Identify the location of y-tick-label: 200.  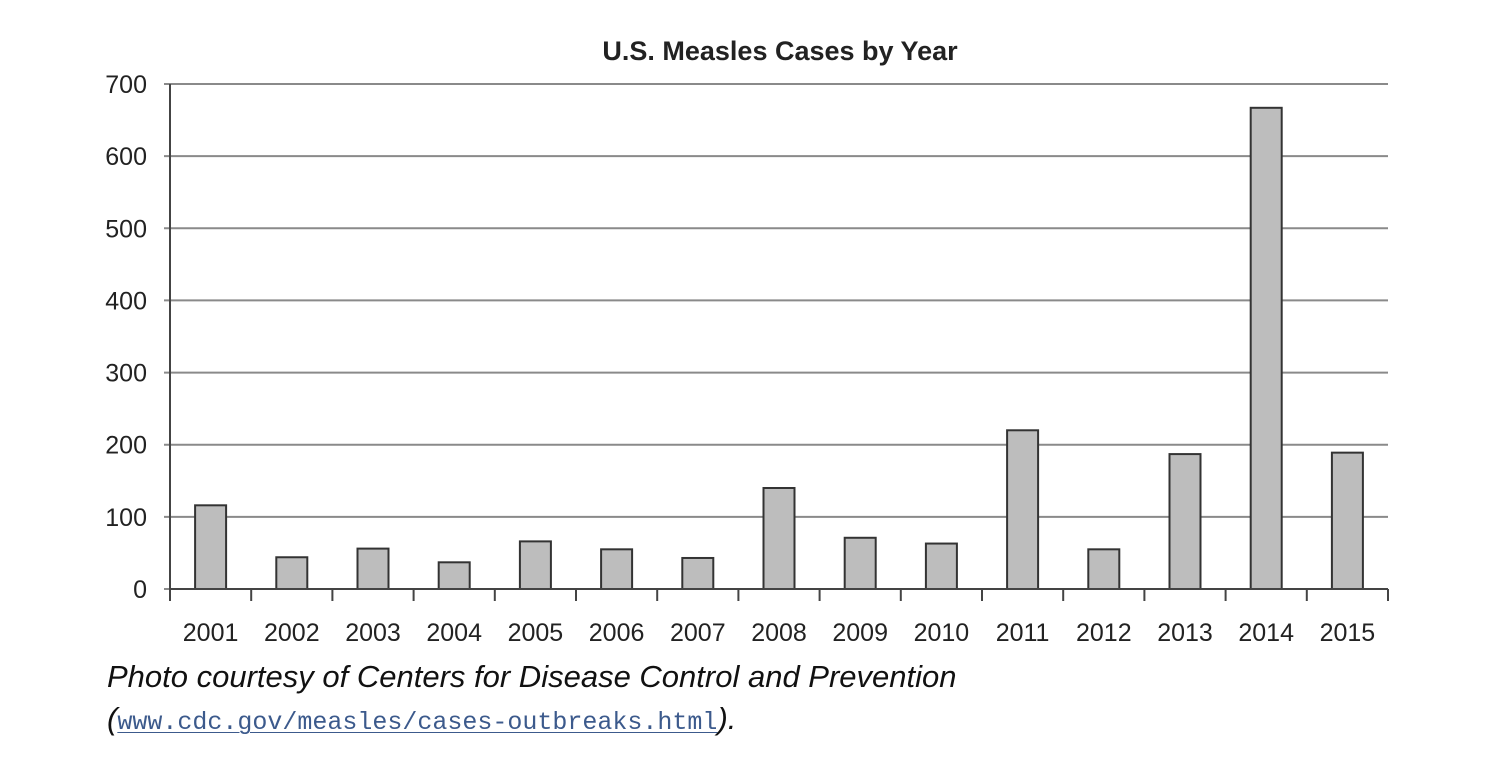
(126, 446).